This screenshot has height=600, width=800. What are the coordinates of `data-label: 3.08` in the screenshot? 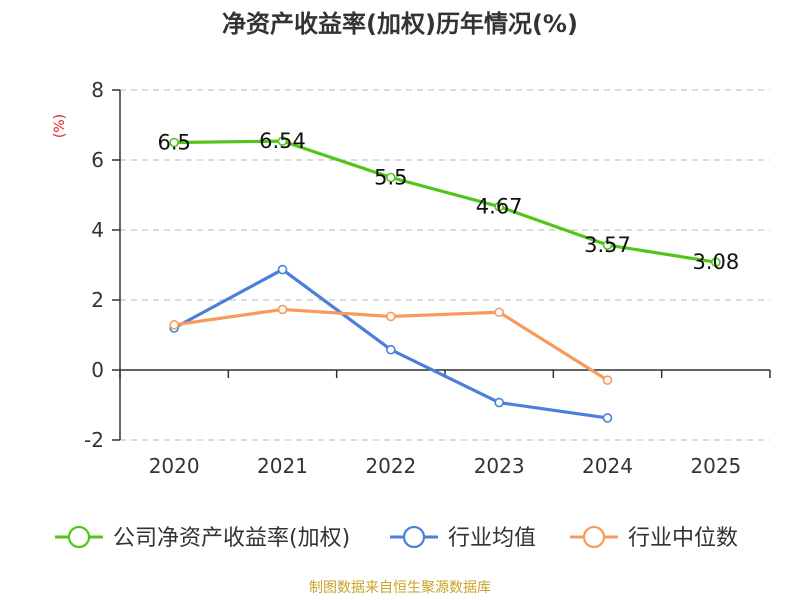 It's located at (715, 262).